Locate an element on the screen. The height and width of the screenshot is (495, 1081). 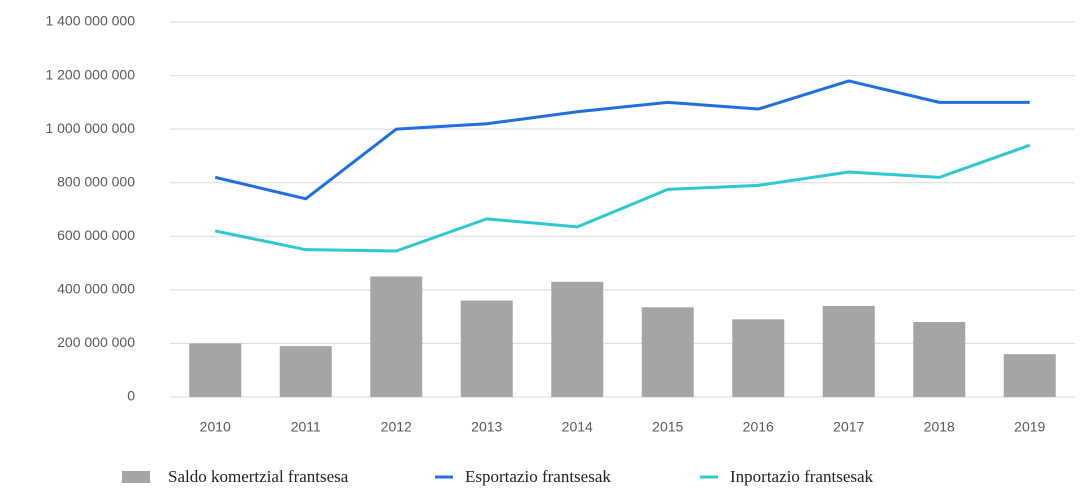
y-tick-label: 200 000 000 is located at coordinates (96, 342).